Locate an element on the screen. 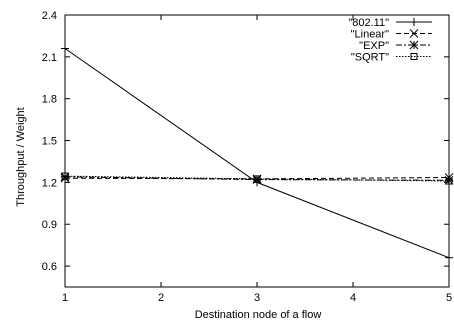 This screenshot has height=320, width=454. x-tick-label: 4 is located at coordinates (353, 298).